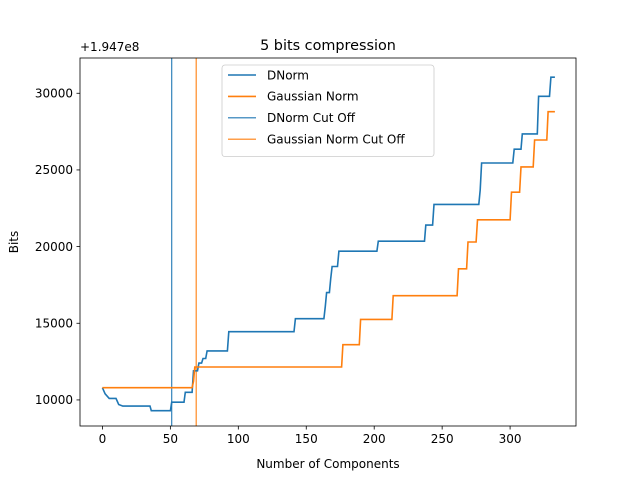 The image size is (640, 480). Describe the element at coordinates (238, 439) in the screenshot. I see `x-tick-label-2: 100` at that location.